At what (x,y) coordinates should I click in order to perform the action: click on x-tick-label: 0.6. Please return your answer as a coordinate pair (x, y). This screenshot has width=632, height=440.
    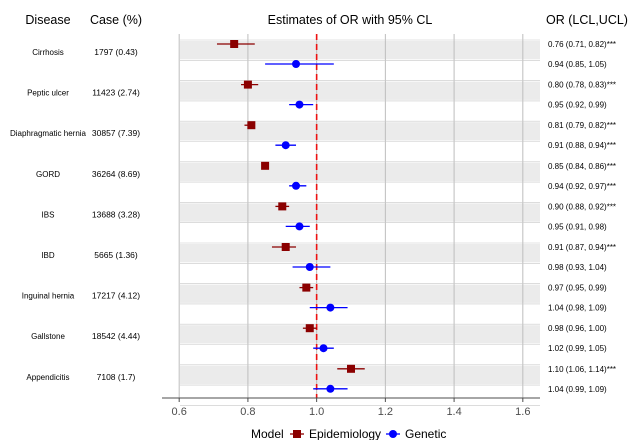
    Looking at the image, I should click on (179, 412).